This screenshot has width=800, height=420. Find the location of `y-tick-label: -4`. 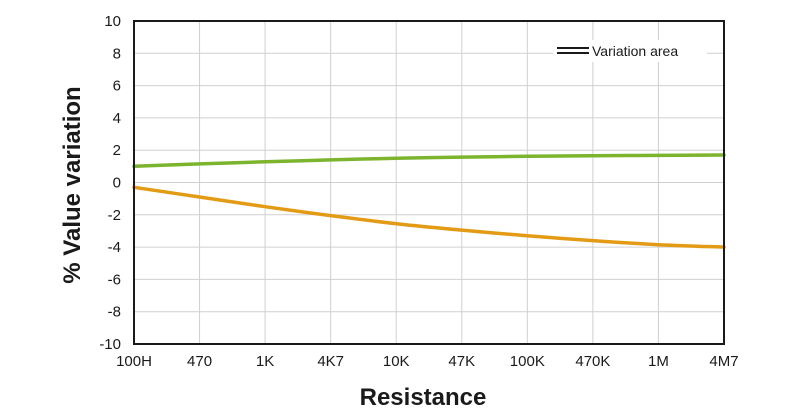

y-tick-label: -4 is located at coordinates (114, 247).